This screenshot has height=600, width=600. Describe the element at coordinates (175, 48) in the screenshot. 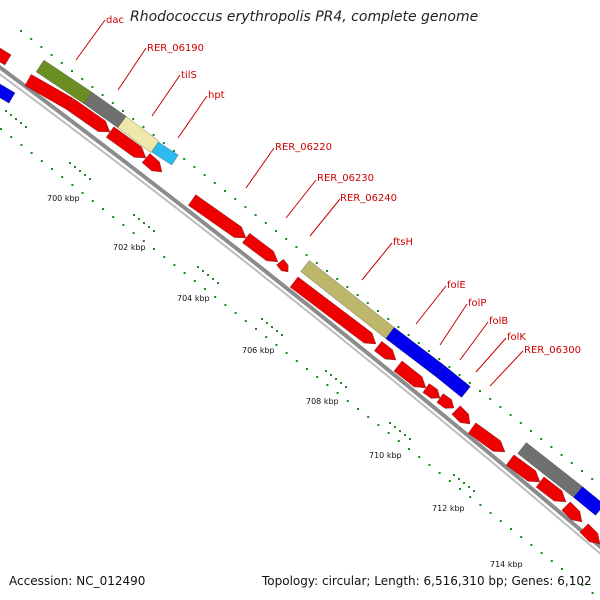

I see `gene-label-rer-06190: RER_06190` at that location.